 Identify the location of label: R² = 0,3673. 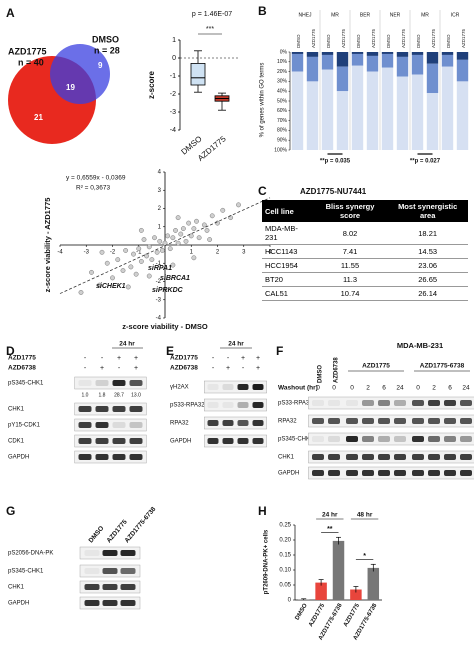
(93, 188).